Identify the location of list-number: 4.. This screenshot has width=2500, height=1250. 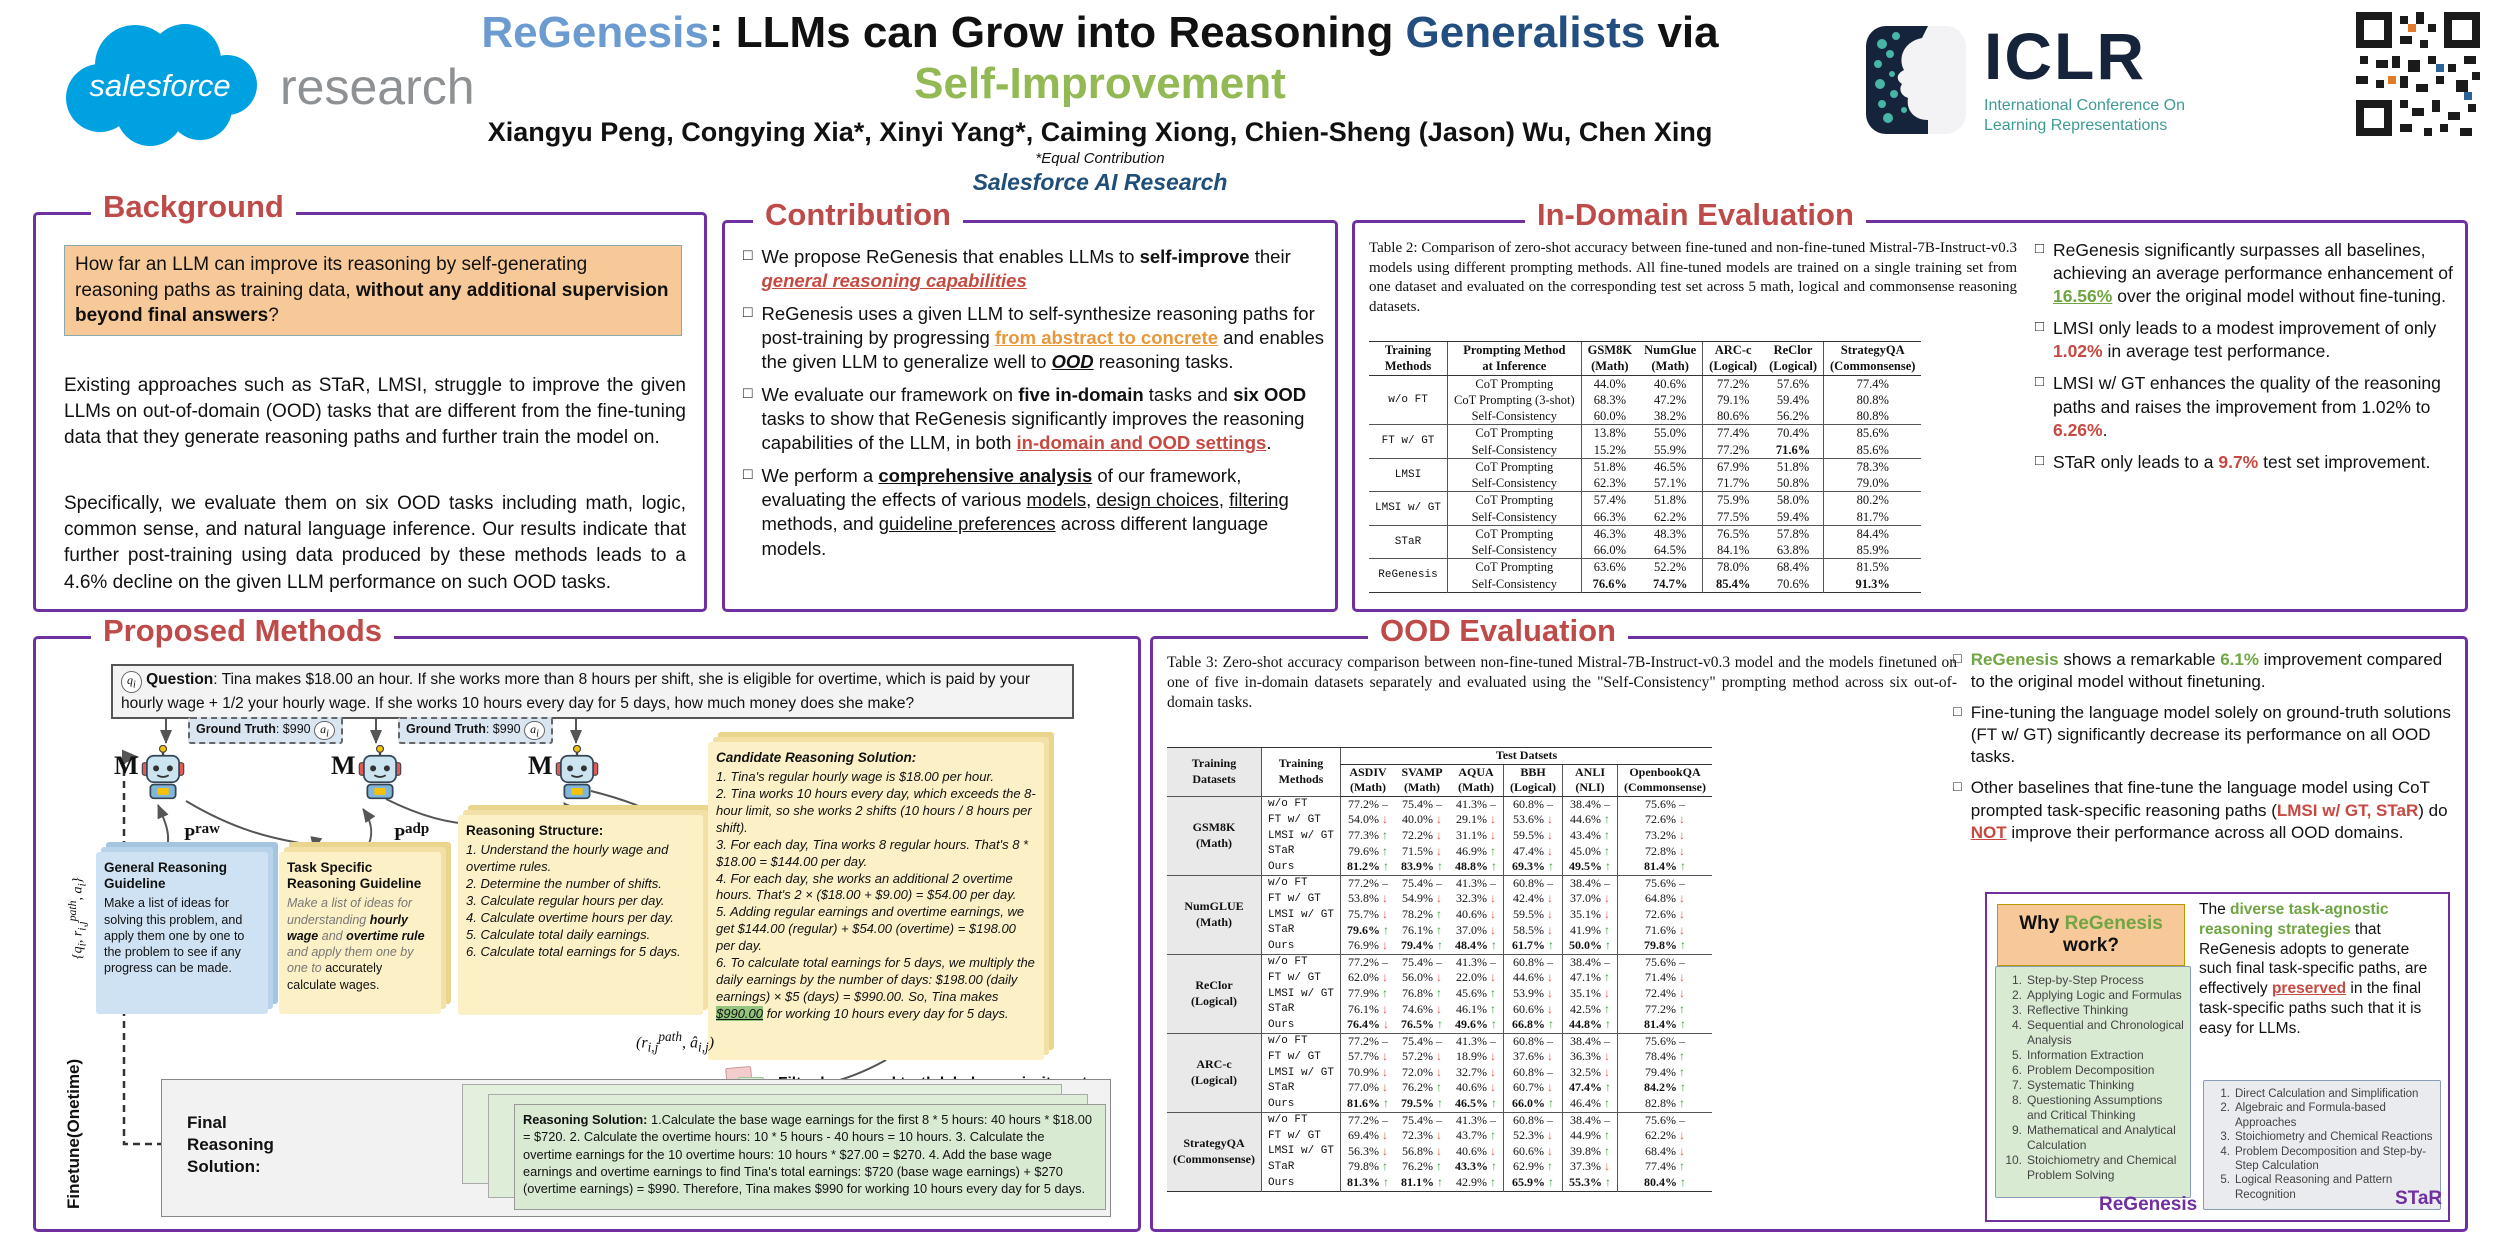
(2016, 1025).